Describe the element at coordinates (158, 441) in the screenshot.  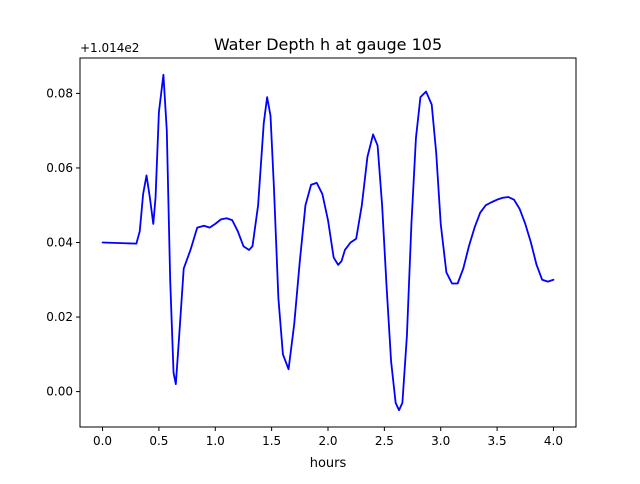
I see `x-tick-label: 0.5` at that location.